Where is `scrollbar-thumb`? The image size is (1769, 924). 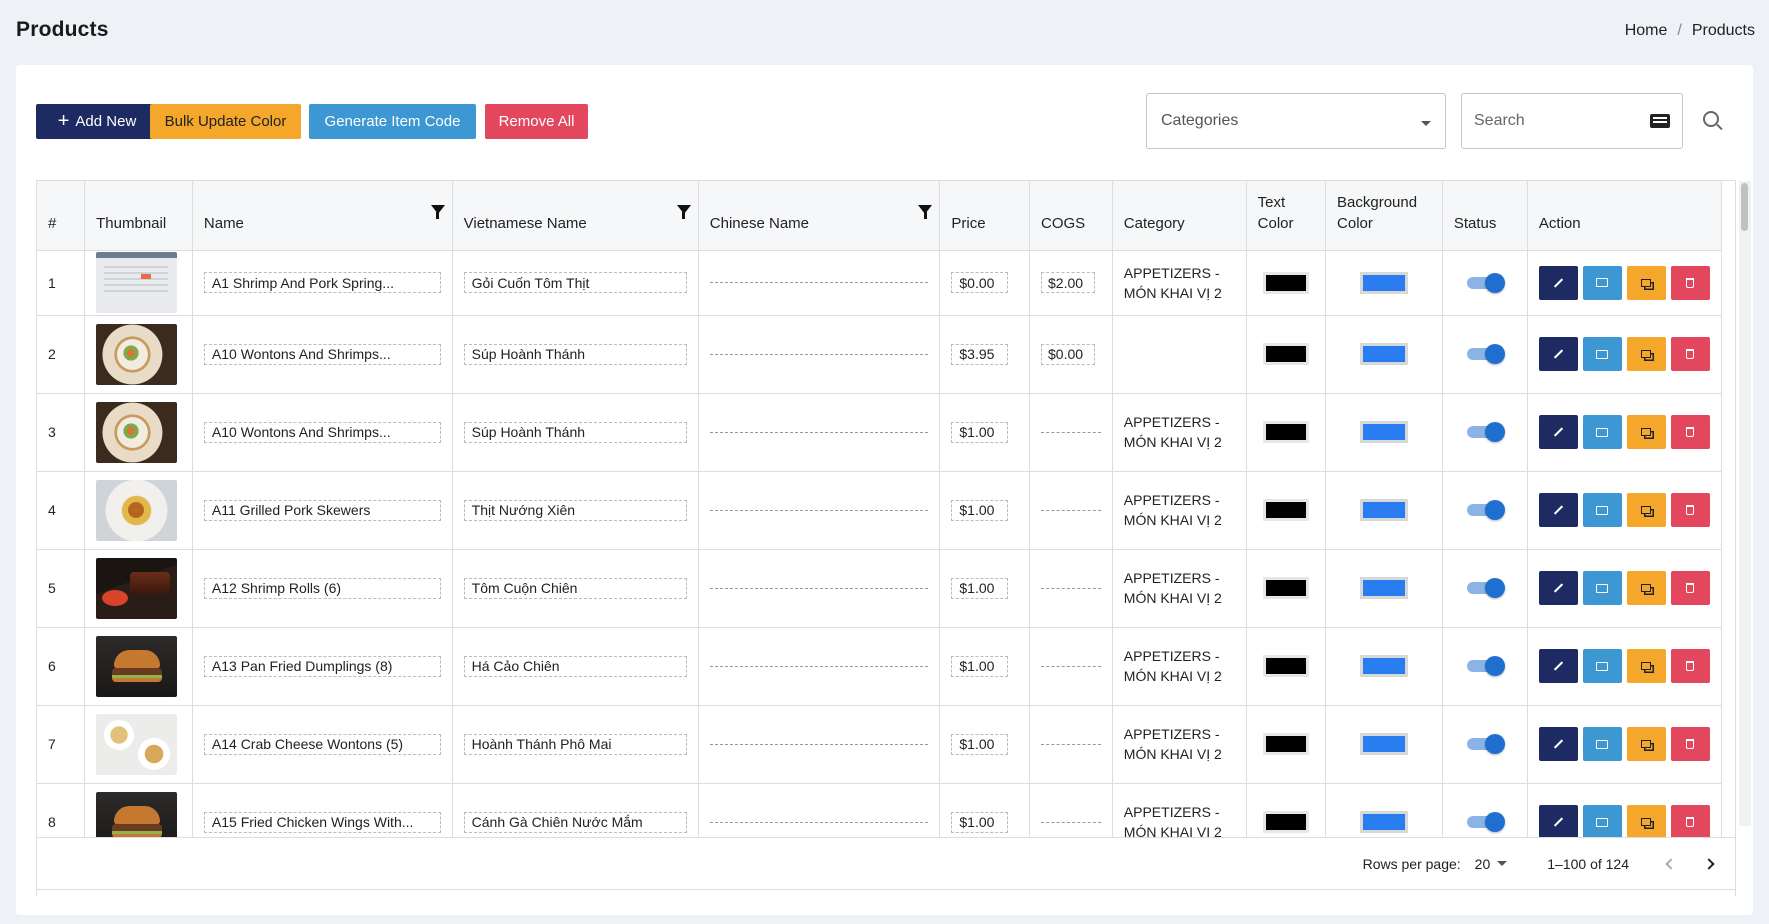
scrollbar-thumb is located at coordinates (1744, 207).